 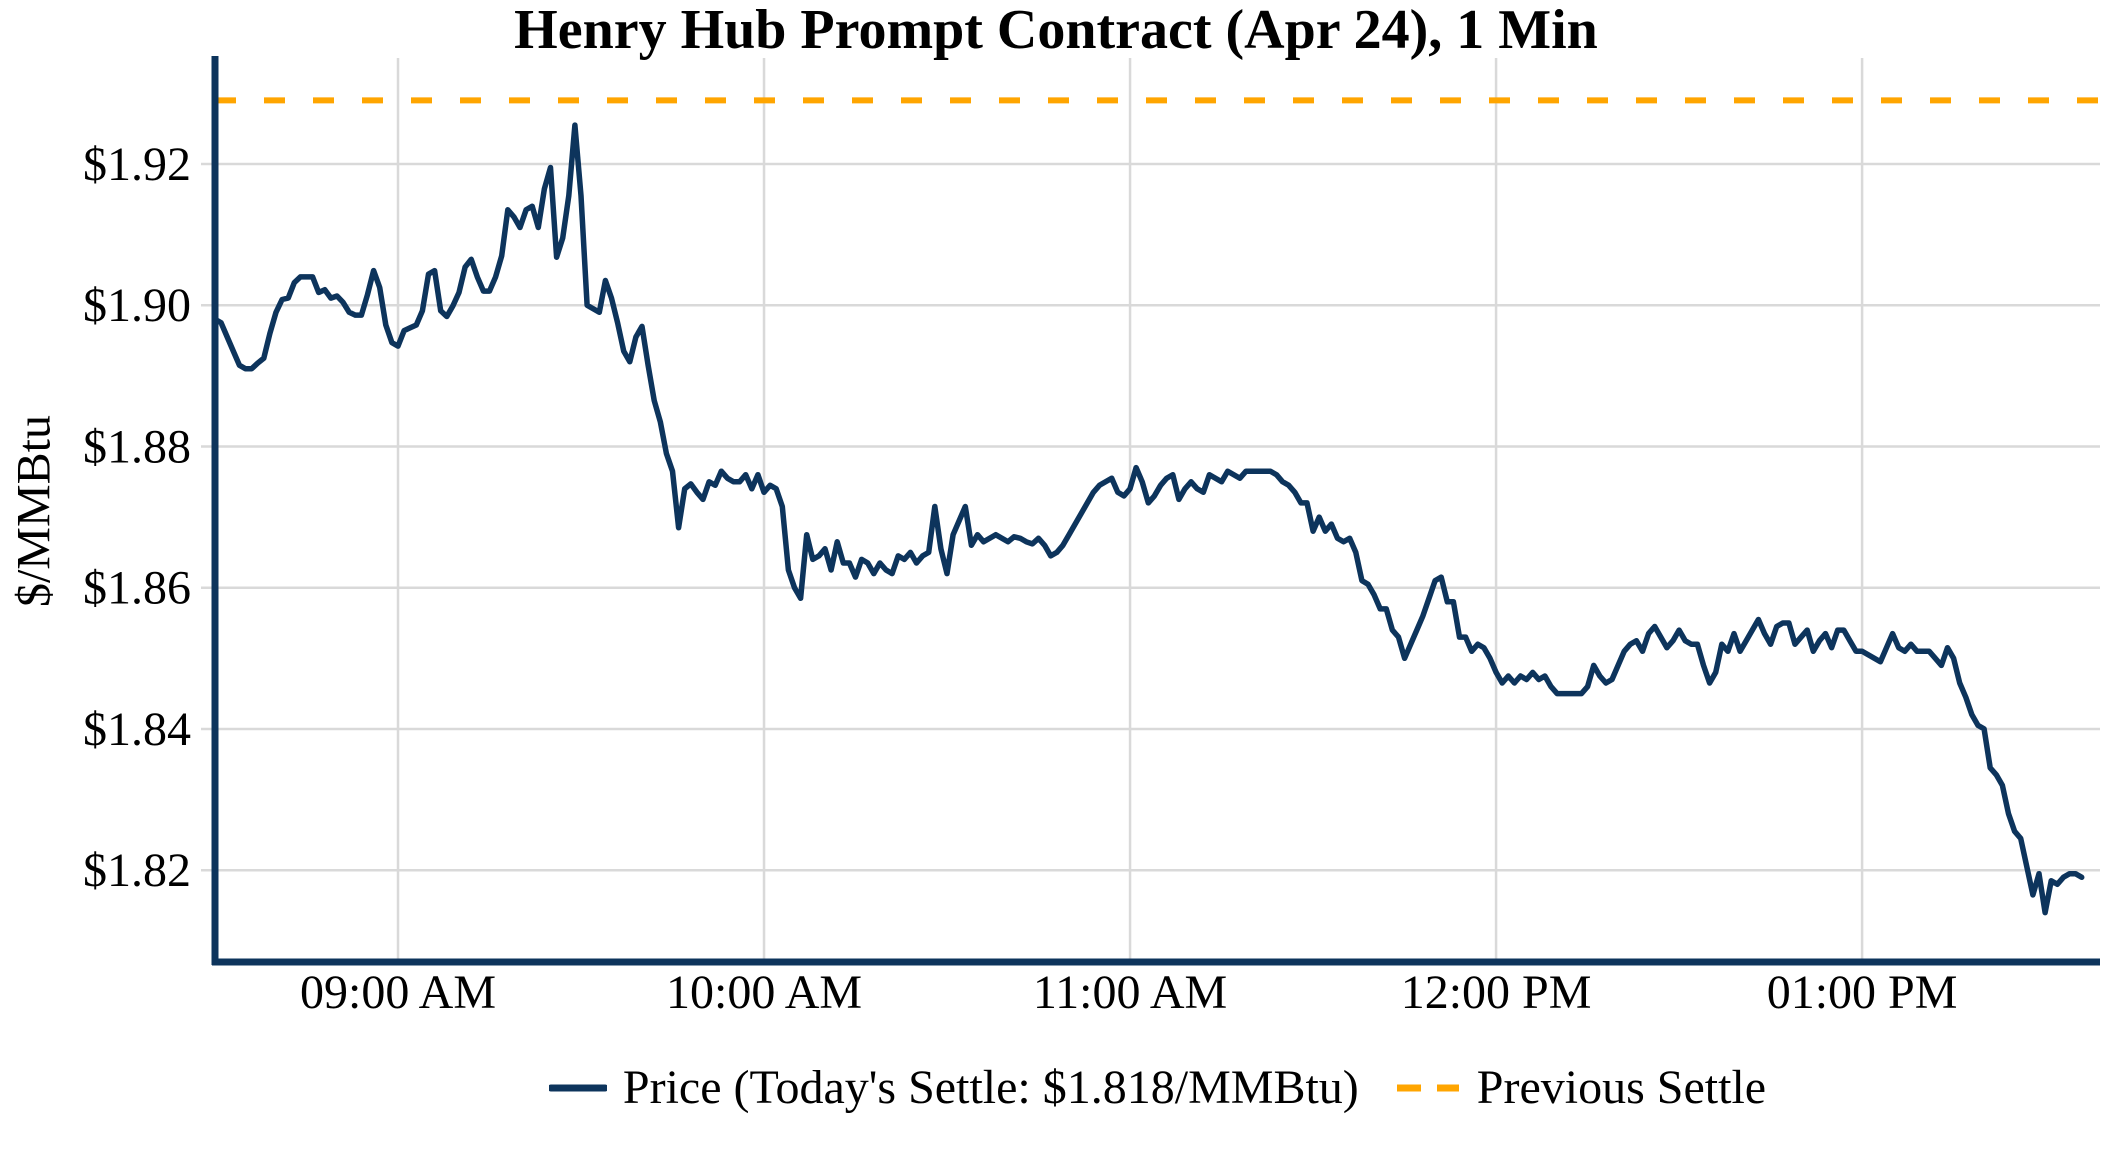 I want to click on y-tick-label: $1.90, so click(x=137, y=305).